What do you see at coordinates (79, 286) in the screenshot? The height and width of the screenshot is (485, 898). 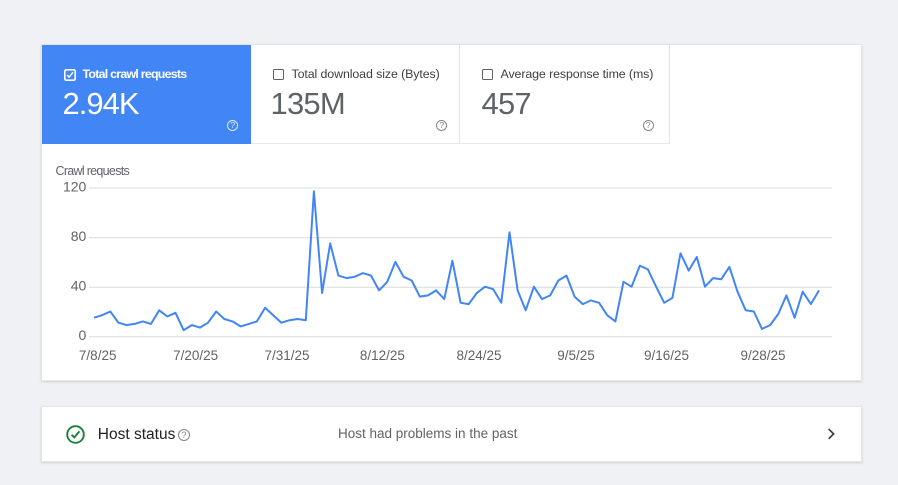 I see `svg-text: 40` at bounding box center [79, 286].